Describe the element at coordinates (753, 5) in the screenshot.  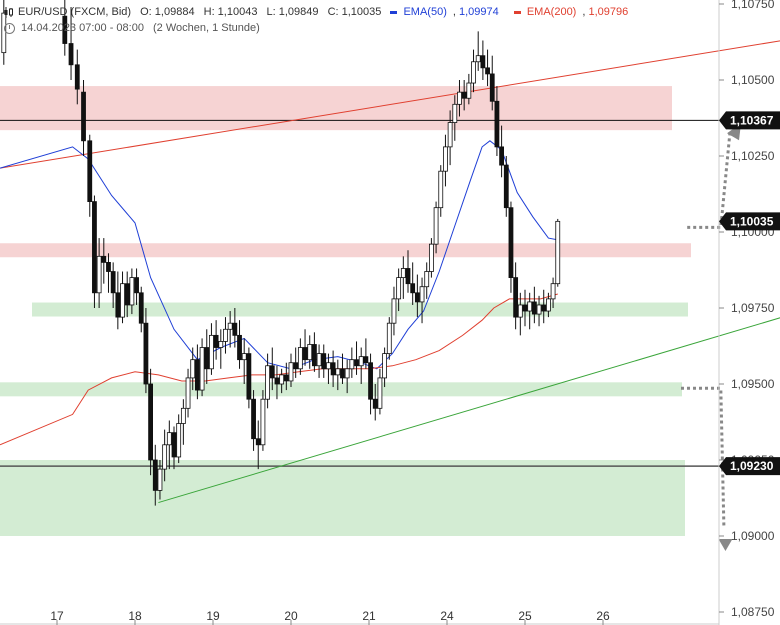
I see `y-tick-label: 1,10750` at that location.